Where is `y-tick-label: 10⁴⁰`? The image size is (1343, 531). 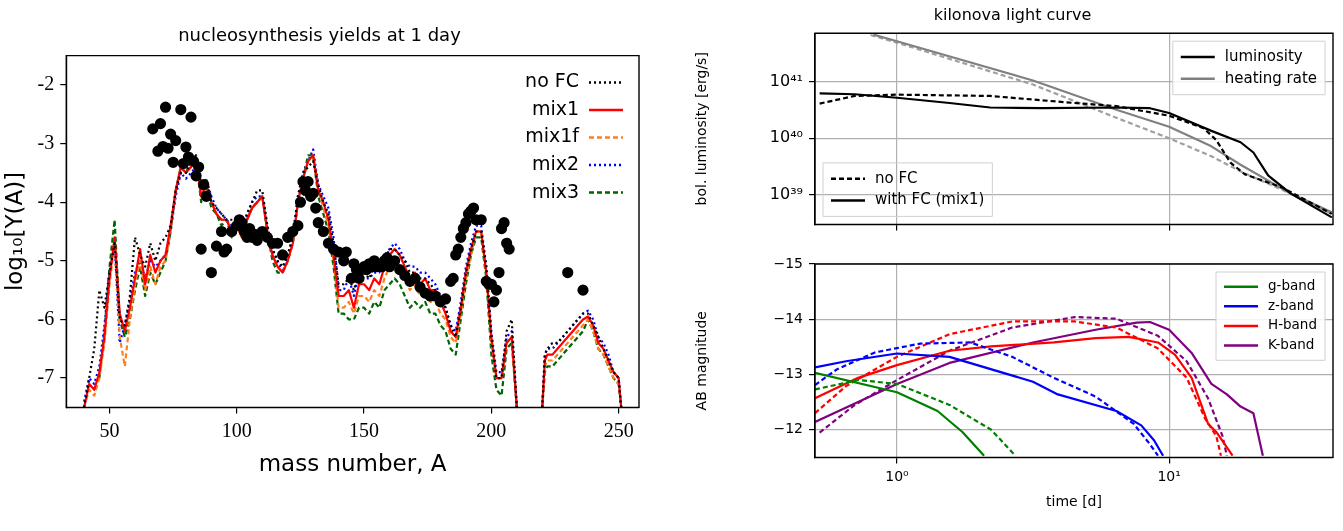
y-tick-label: 10⁴⁰ is located at coordinates (786, 137).